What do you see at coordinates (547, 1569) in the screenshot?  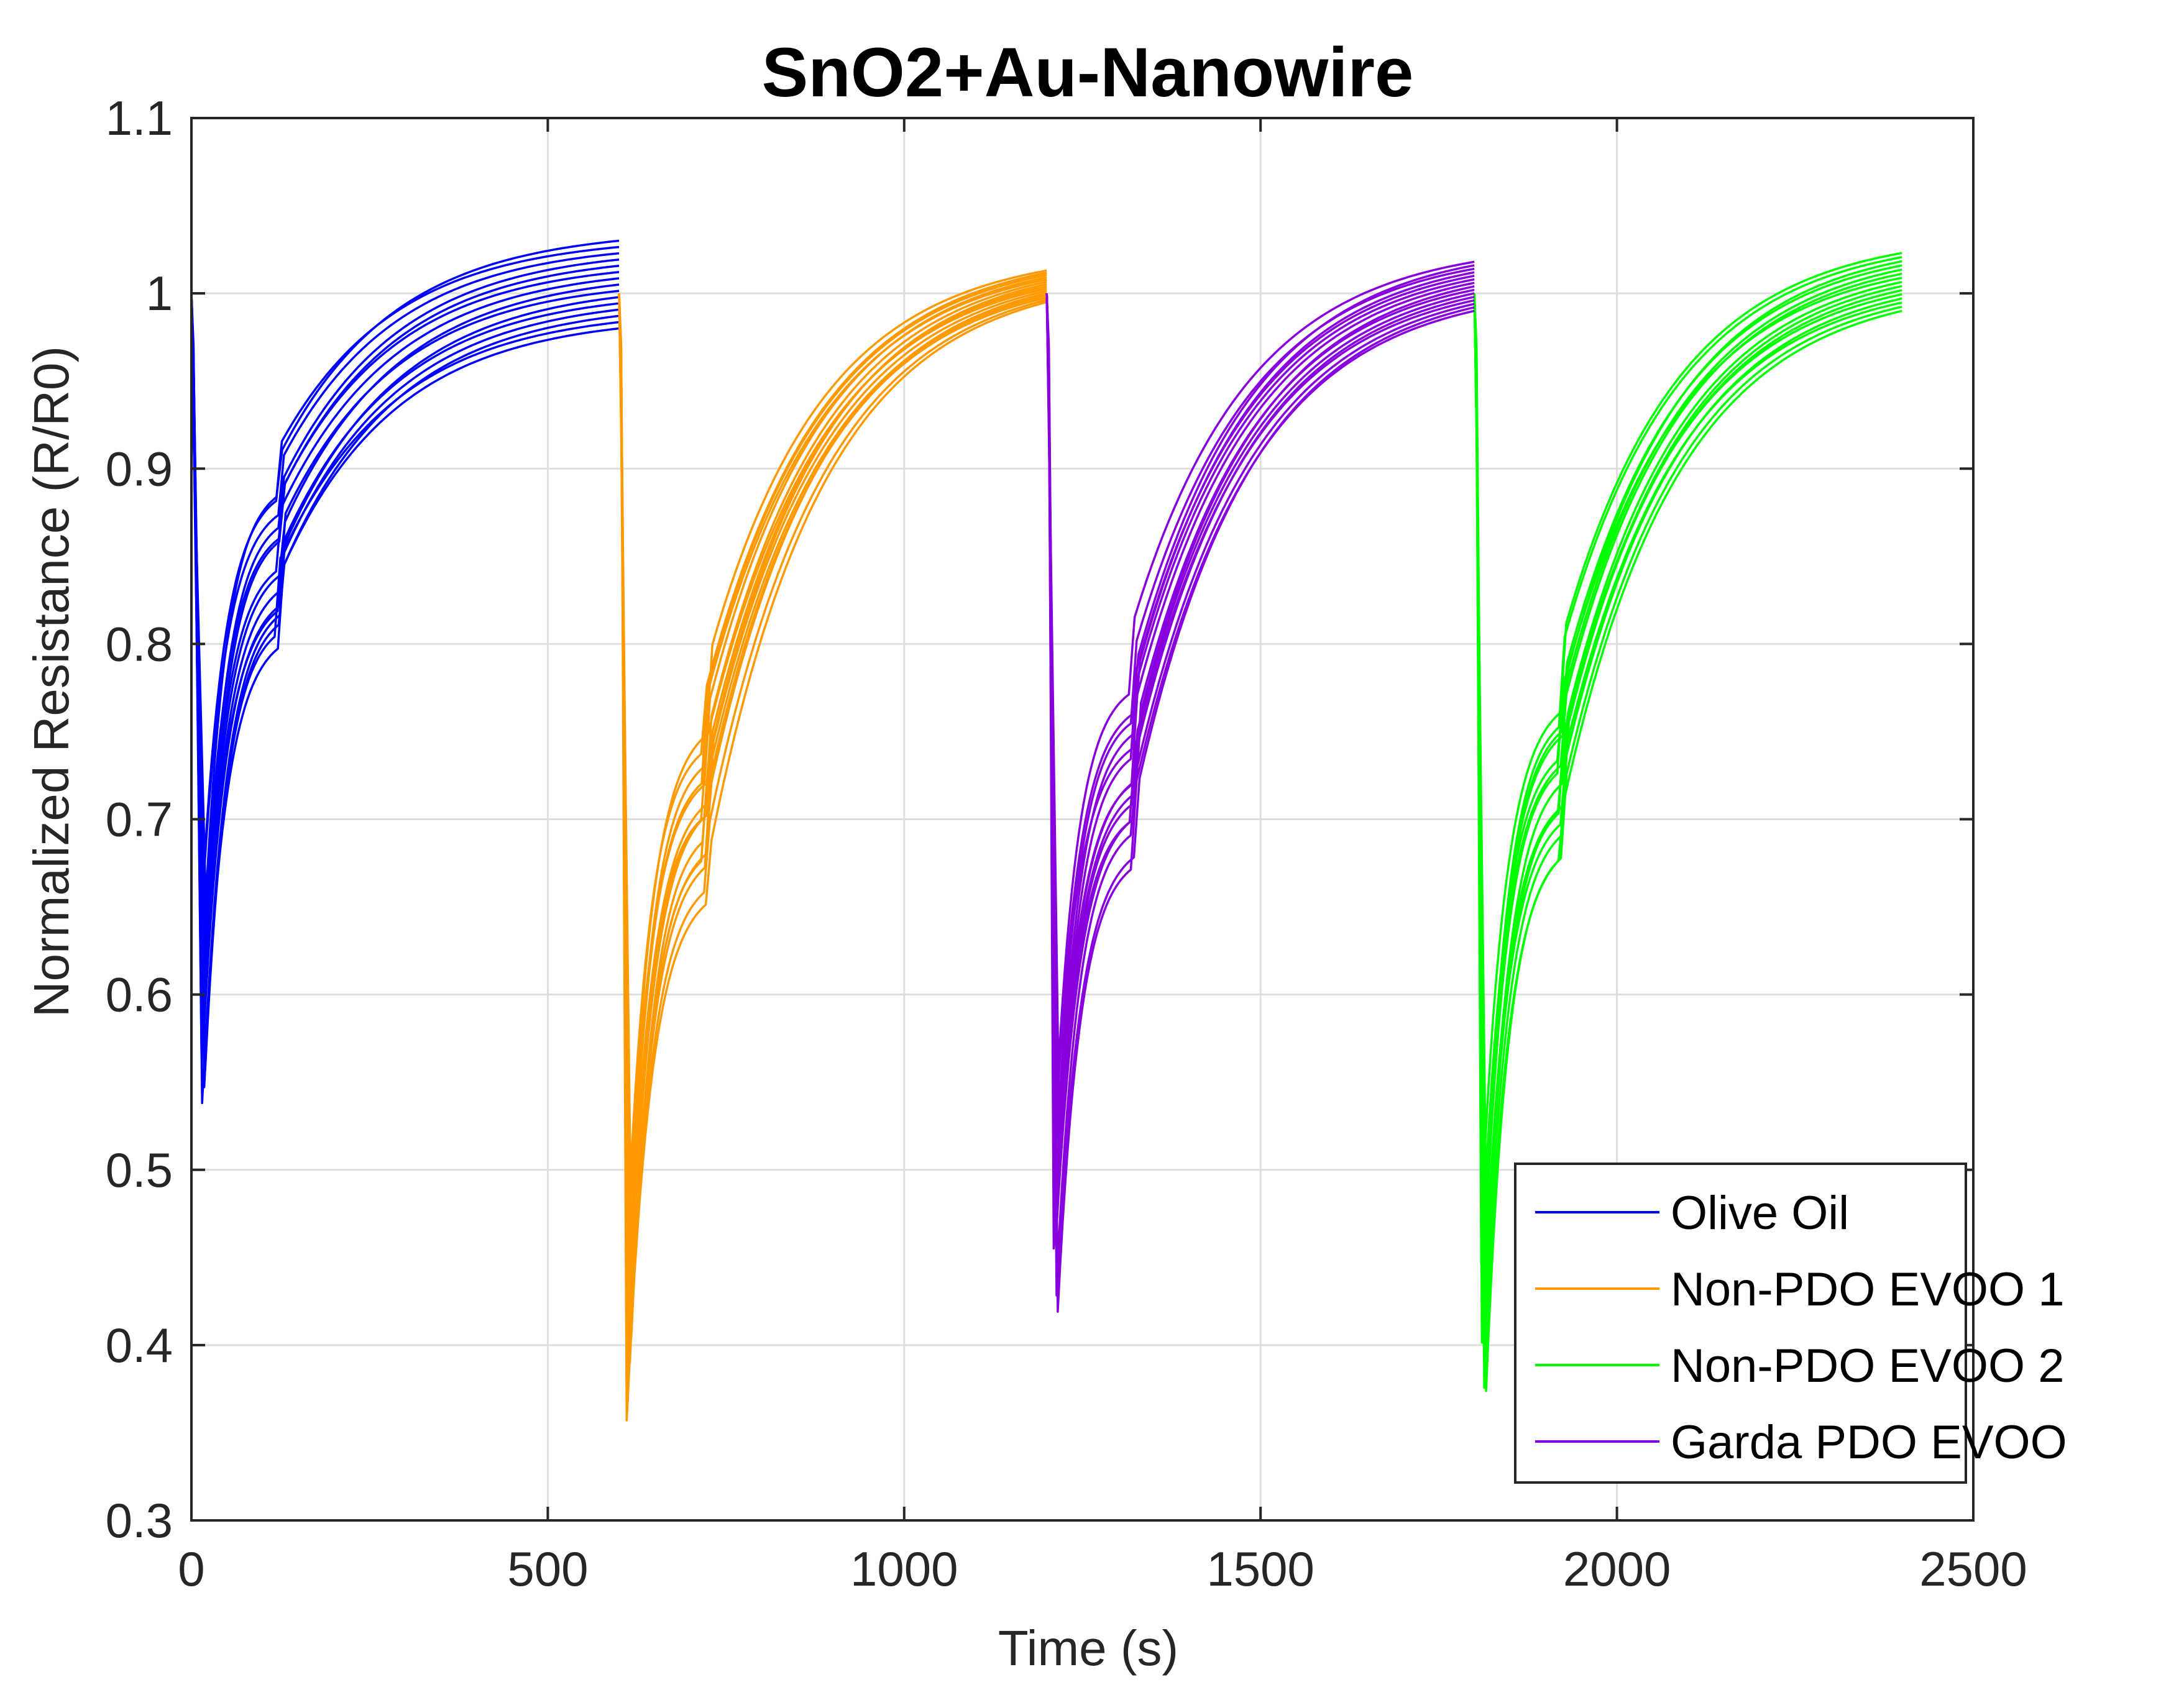 I see `x-tick-label: 500` at bounding box center [547, 1569].